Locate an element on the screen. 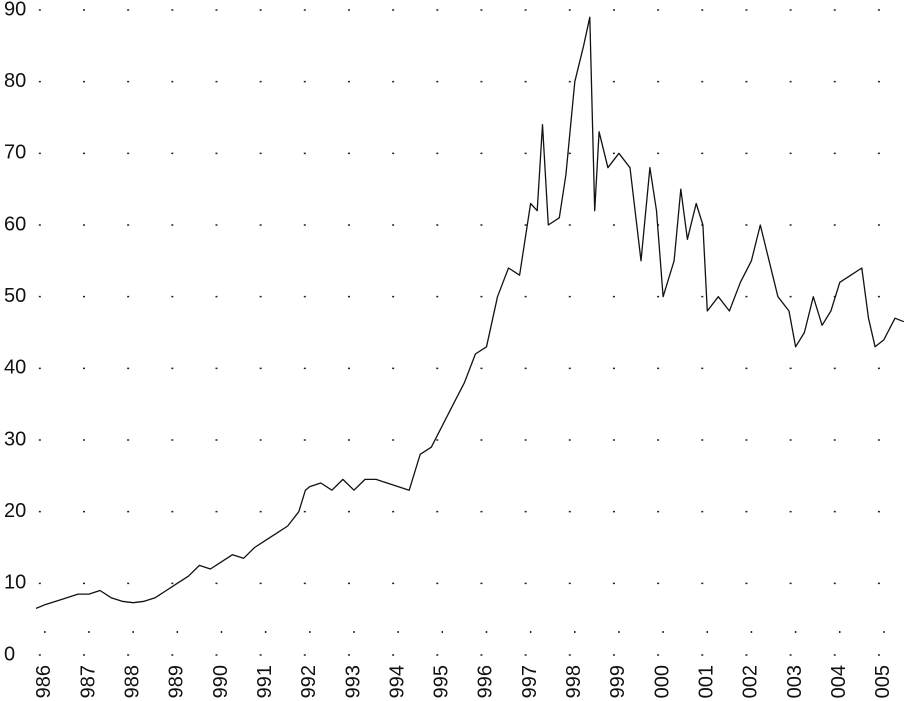 This screenshot has width=908, height=701. x-tick-label: 000 is located at coordinates (662, 681).